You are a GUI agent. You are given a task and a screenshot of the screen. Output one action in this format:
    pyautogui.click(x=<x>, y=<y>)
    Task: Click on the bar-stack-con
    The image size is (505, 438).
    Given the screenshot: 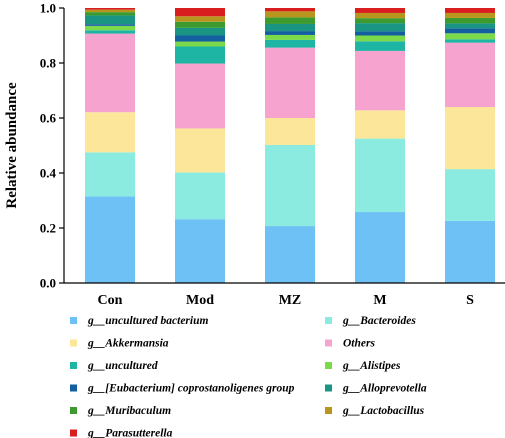 What is the action you would take?
    pyautogui.click(x=110, y=145)
    